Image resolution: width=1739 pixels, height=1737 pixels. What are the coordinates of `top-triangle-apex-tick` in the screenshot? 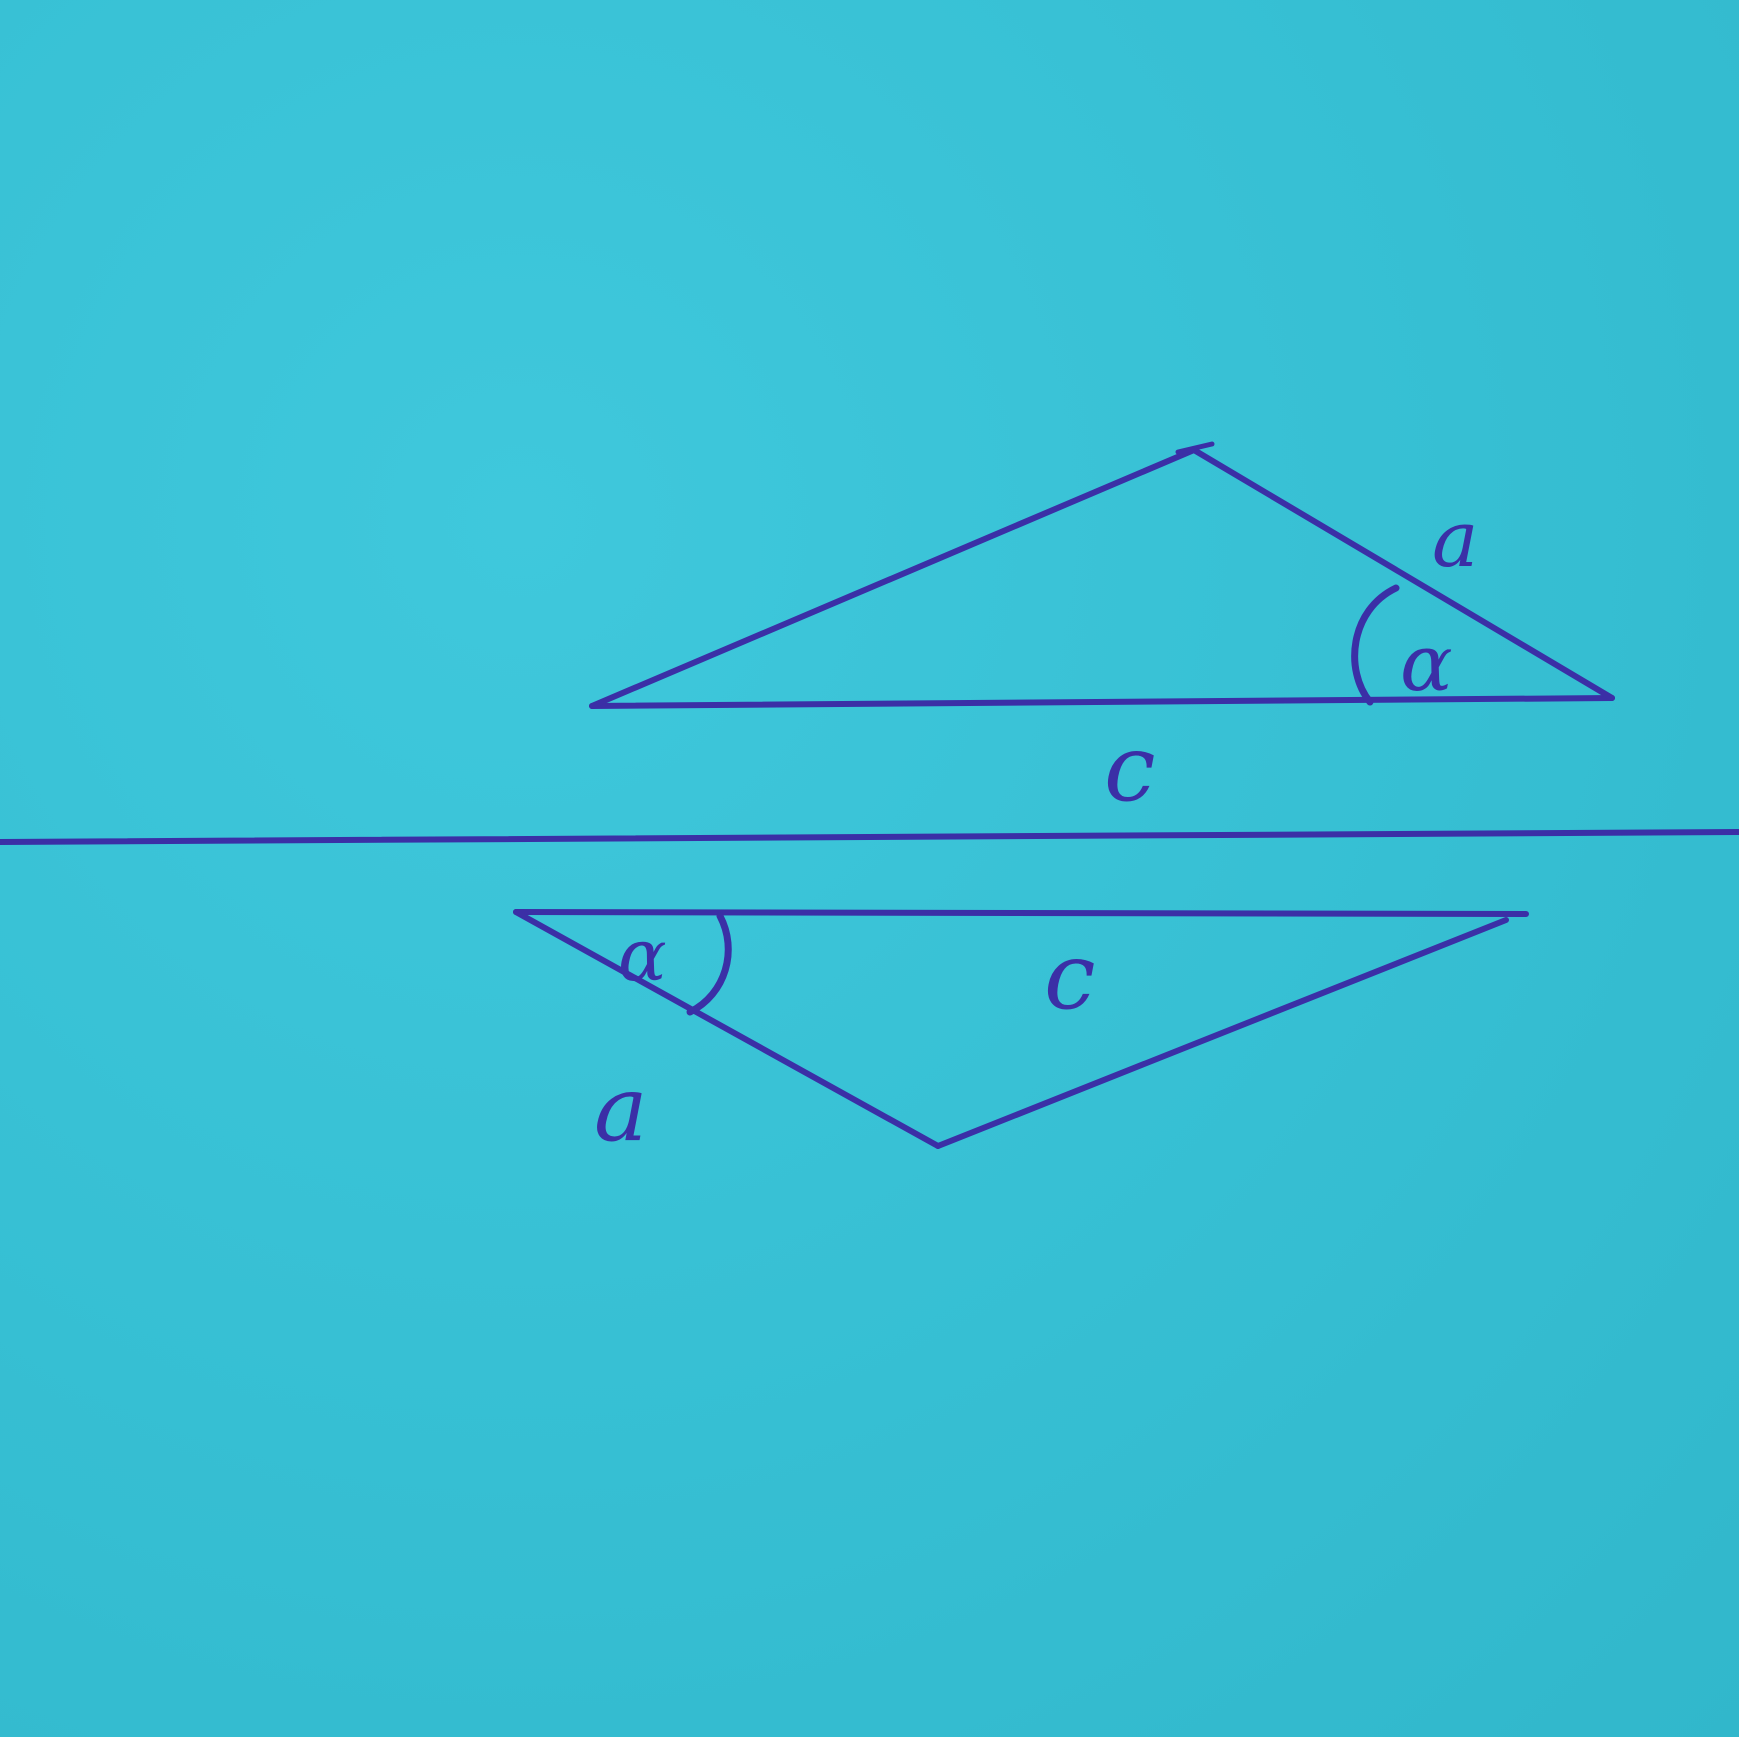 It's located at (1195, 448).